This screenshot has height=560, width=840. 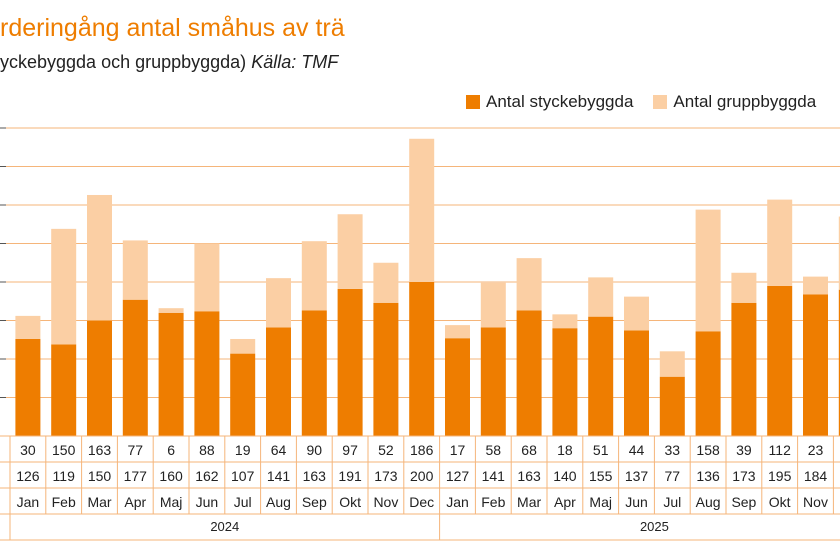 What do you see at coordinates (529, 502) in the screenshot?
I see `cell-month: Mar` at bounding box center [529, 502].